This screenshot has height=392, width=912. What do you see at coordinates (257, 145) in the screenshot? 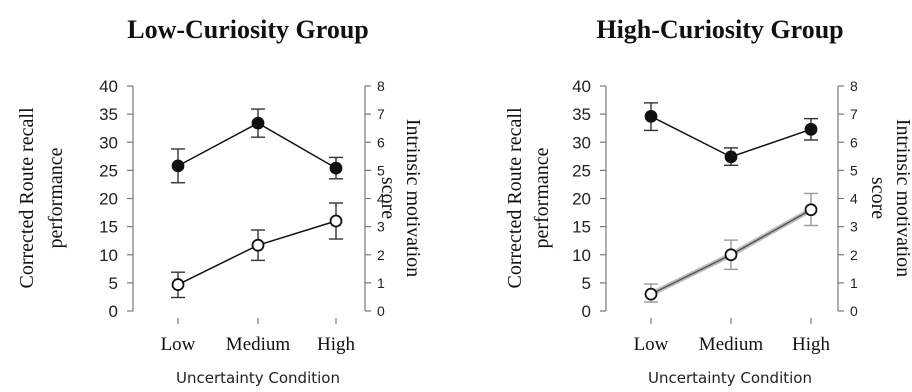
I see `series-line` at bounding box center [257, 145].